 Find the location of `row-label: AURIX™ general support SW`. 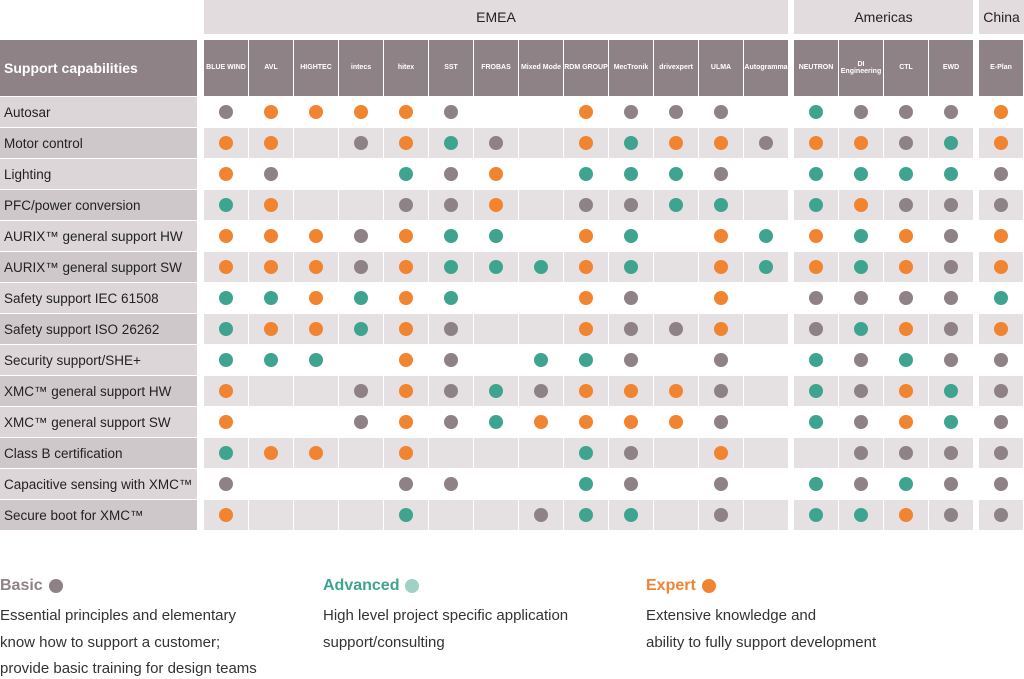

row-label: AURIX™ general support SW is located at coordinates (98, 267).